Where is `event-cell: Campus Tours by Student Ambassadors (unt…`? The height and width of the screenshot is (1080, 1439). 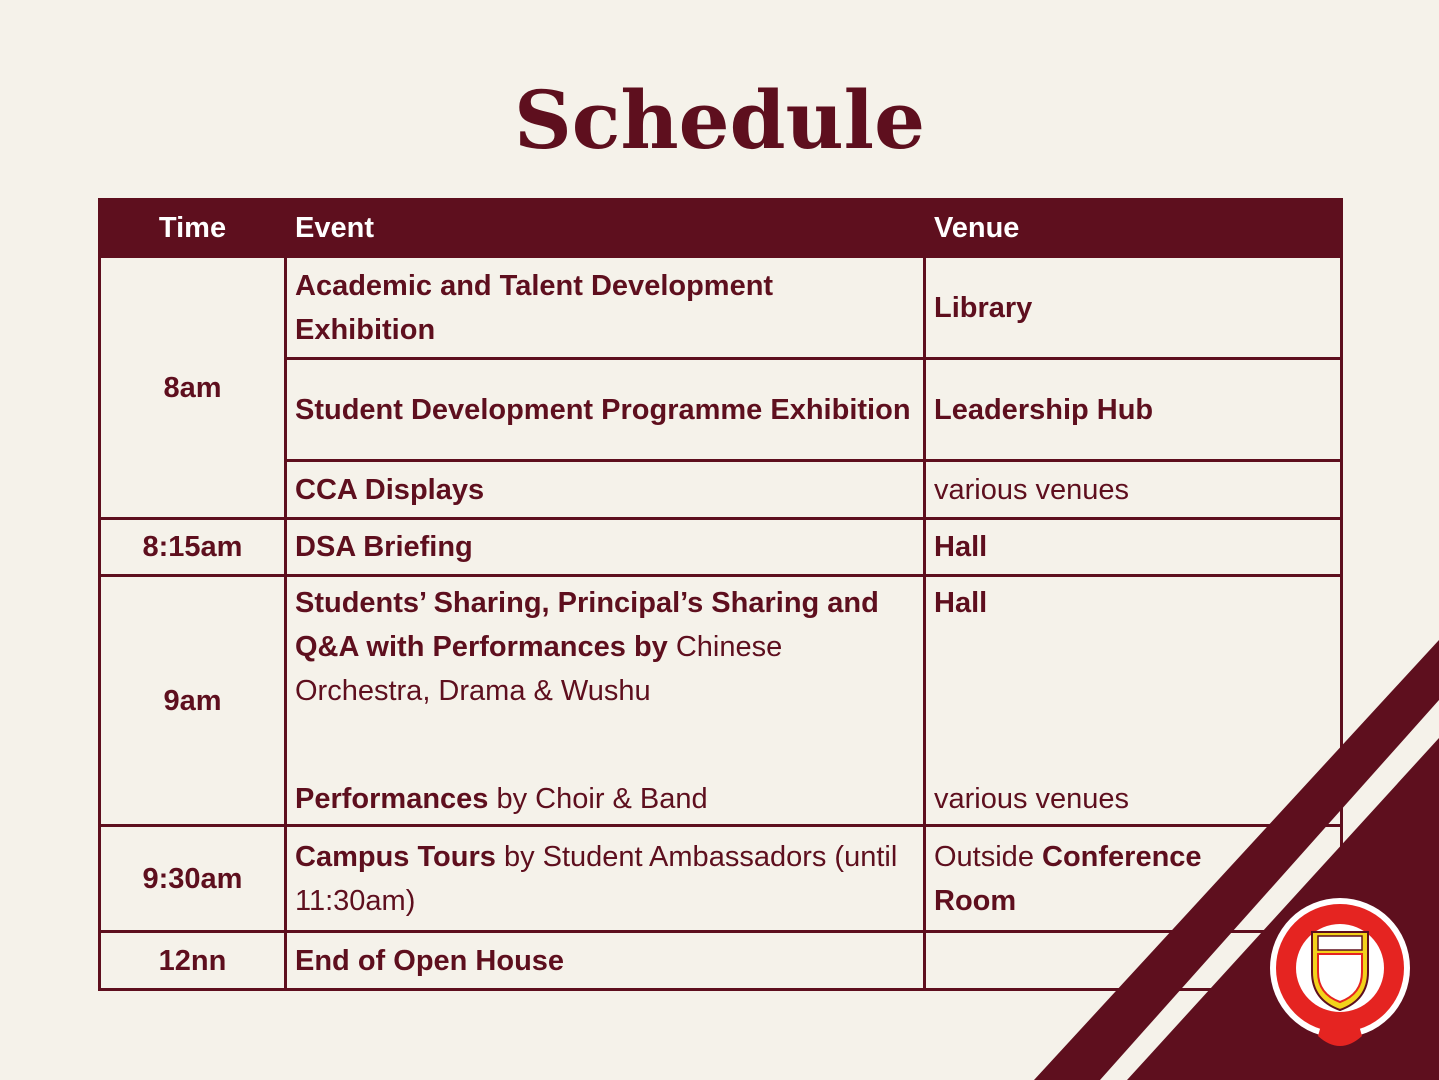
event-cell: Campus Tours by Student Ambassadors (unt… is located at coordinates (605, 878).